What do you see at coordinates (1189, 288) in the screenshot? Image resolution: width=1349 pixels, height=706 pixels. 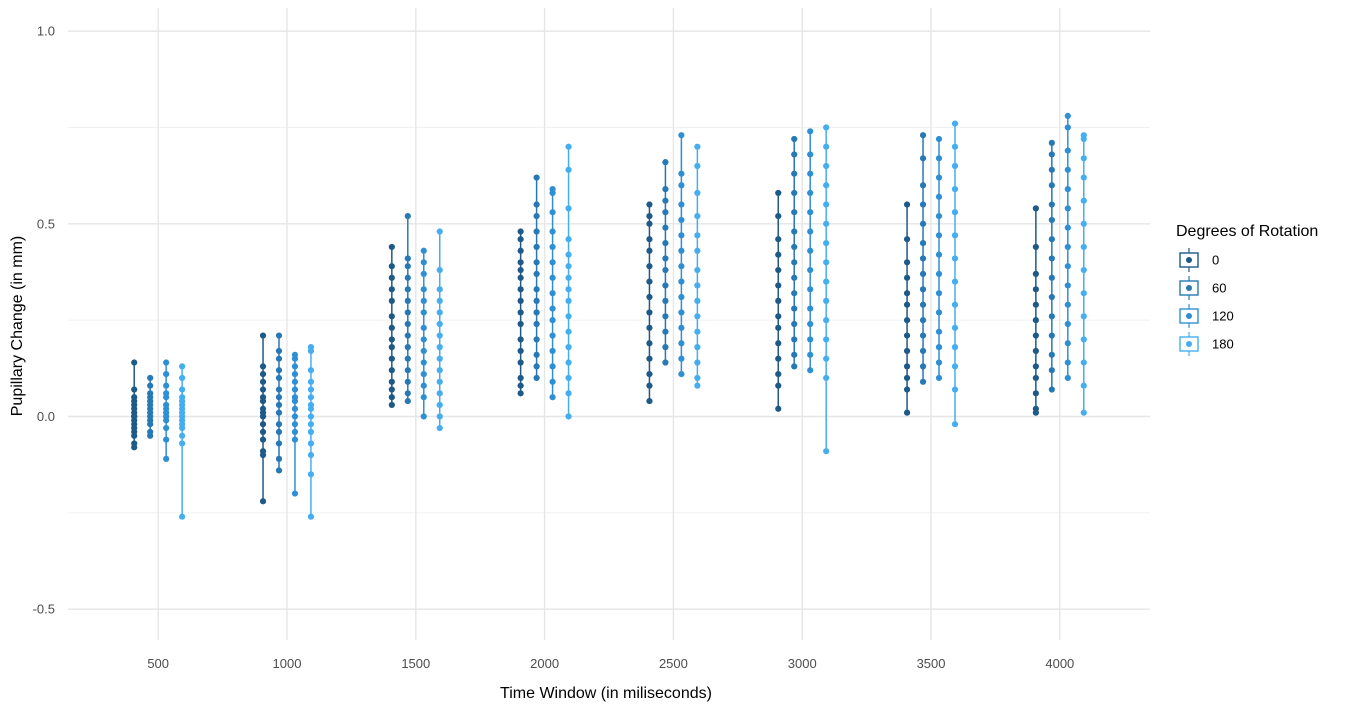 I see `legend-key-point` at bounding box center [1189, 288].